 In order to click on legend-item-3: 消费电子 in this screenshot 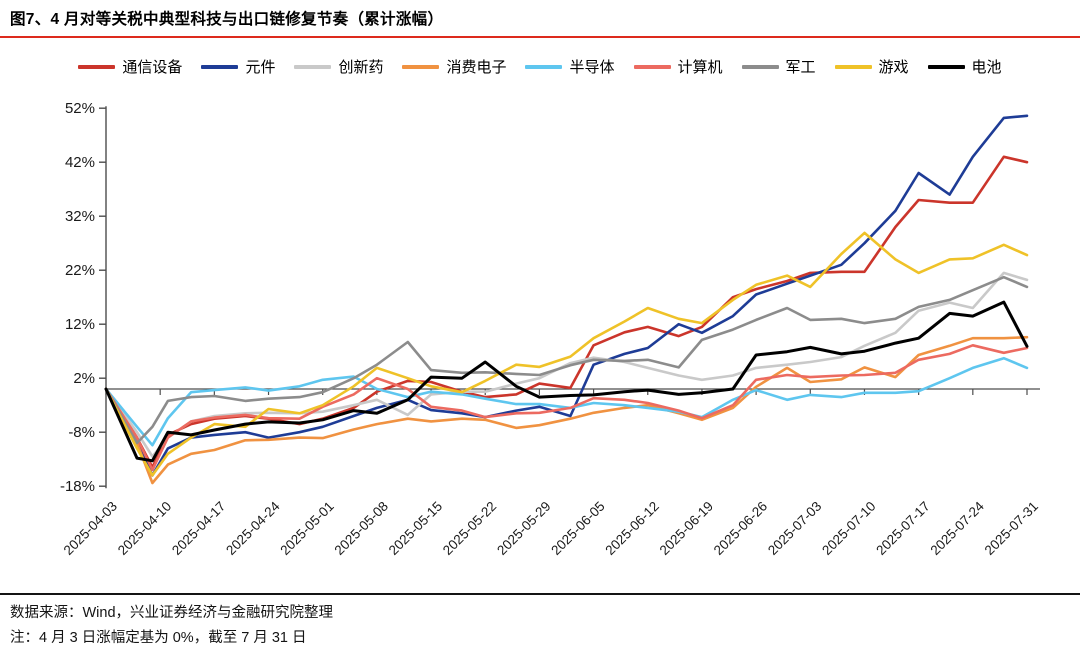, I will do `click(454, 66)`.